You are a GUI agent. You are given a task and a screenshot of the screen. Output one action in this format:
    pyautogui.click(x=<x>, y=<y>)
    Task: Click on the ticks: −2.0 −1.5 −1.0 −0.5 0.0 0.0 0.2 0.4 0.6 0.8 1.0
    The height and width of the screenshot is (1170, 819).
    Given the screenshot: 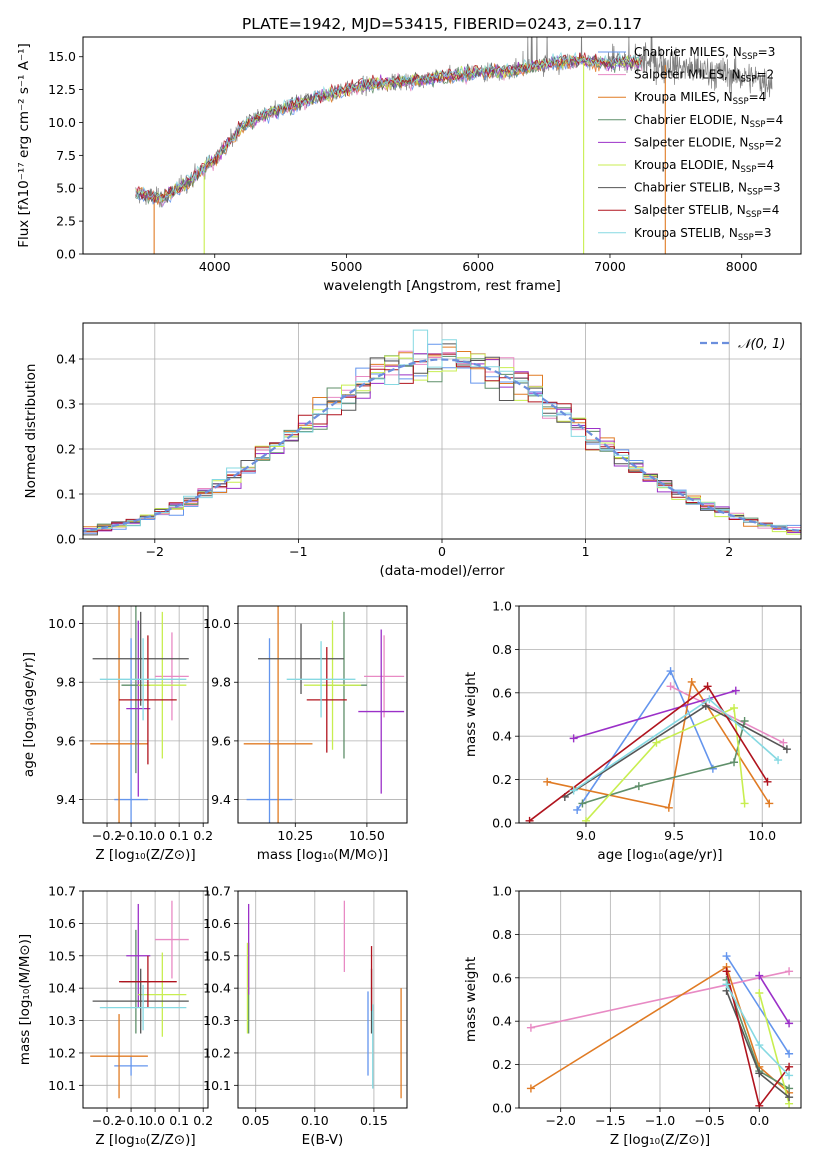 What is the action you would take?
    pyautogui.click(x=646, y=1006)
    